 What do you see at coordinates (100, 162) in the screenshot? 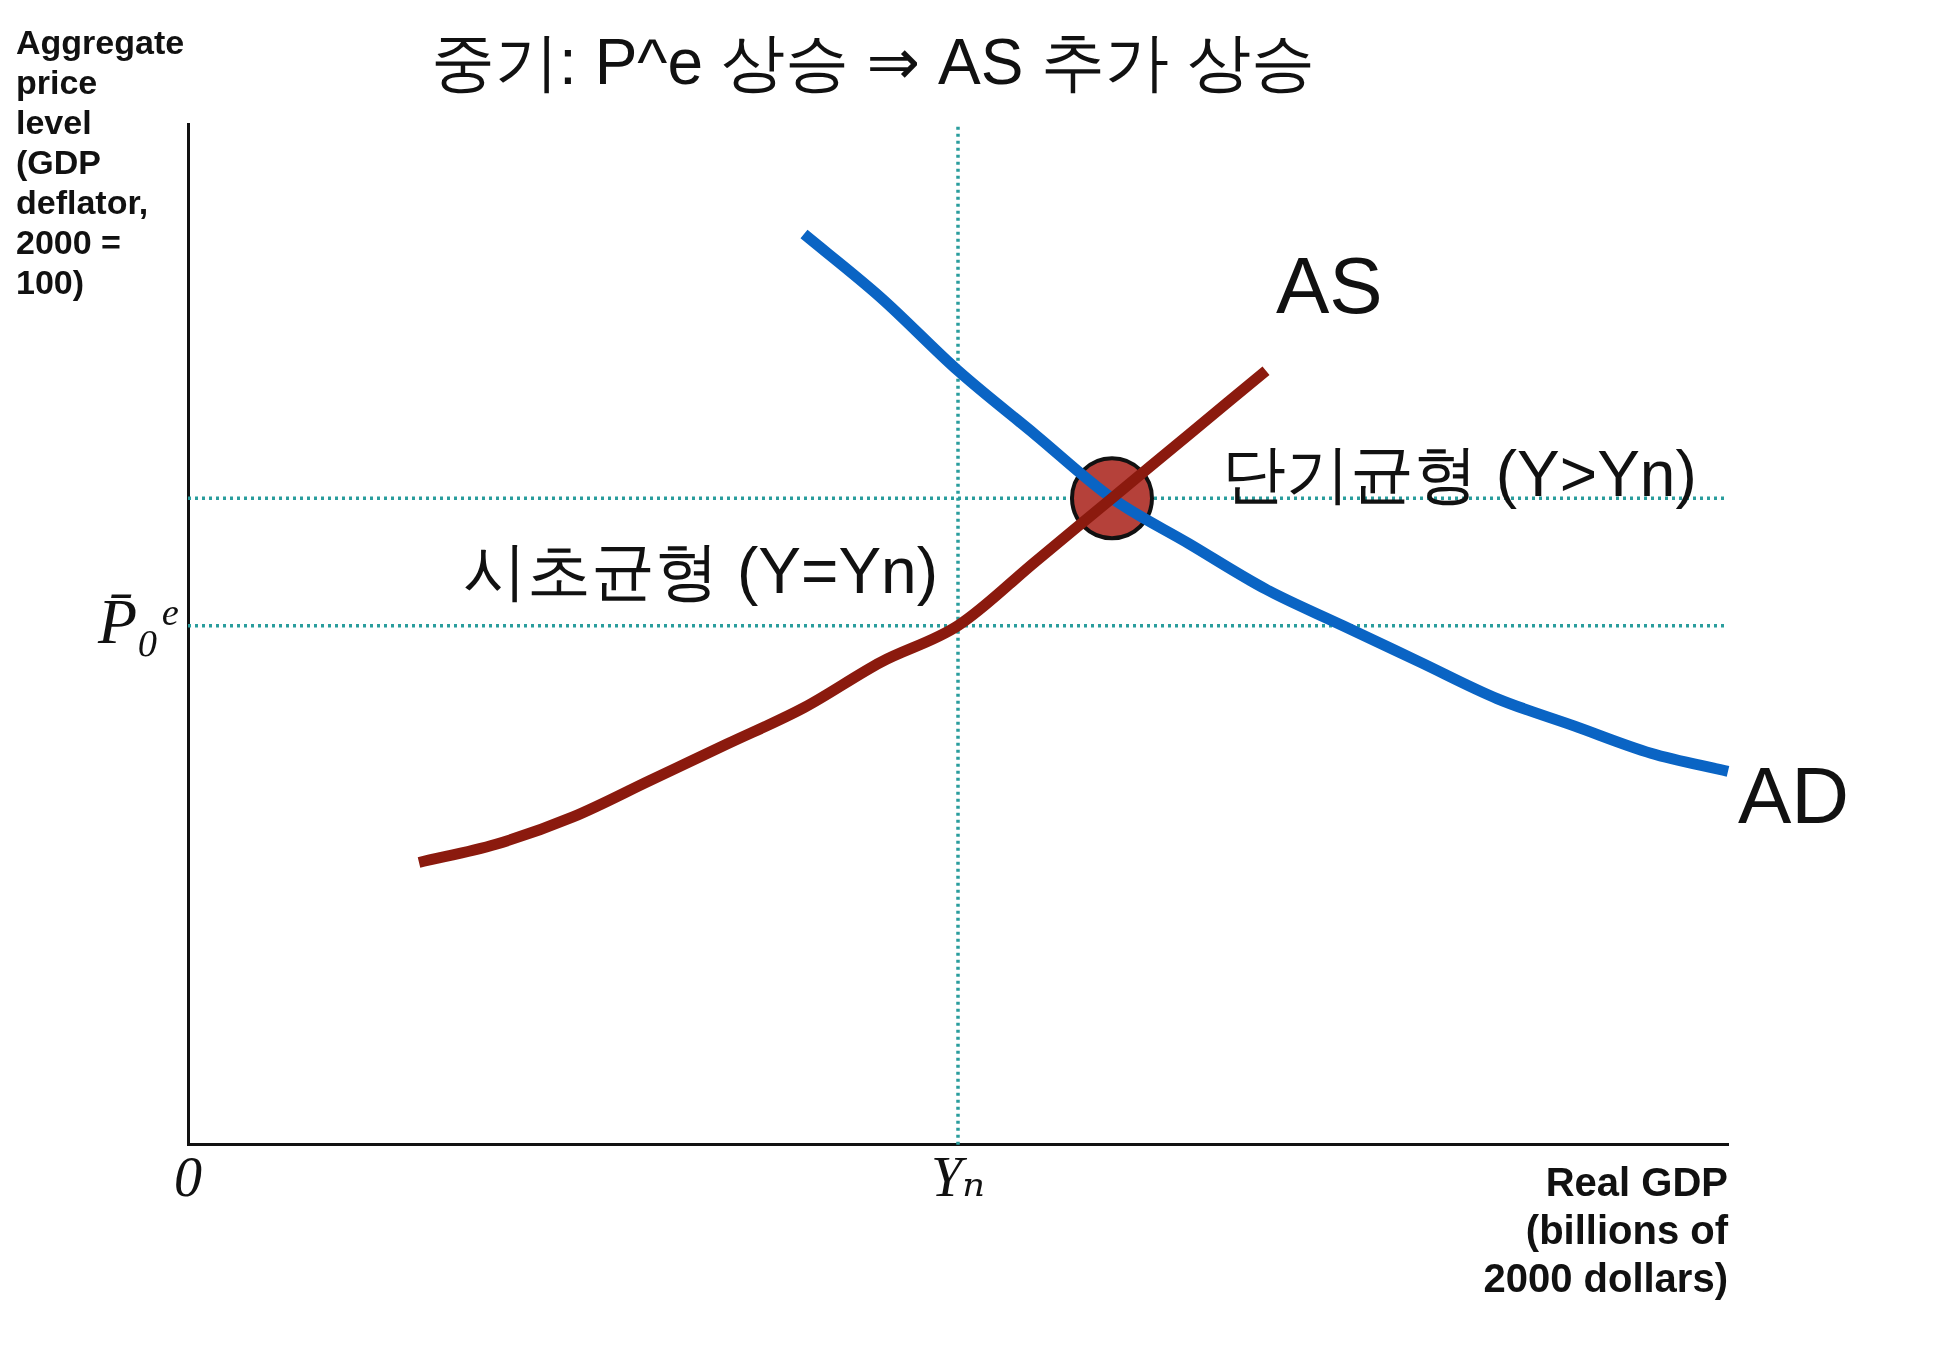
I see `y-axis-title: Aggregate price level (GDP deflator, 2000 = 100)` at bounding box center [100, 162].